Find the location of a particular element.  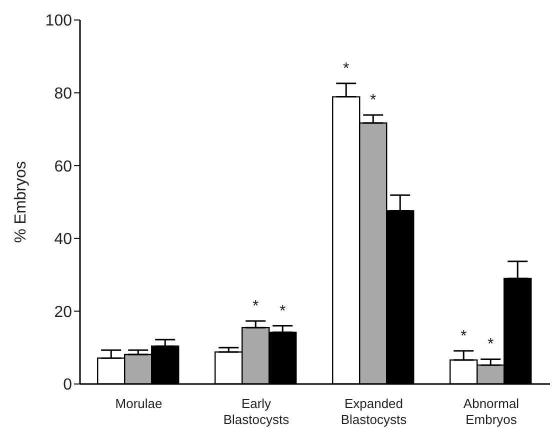

x-tick-label: Expanded Blastocysts is located at coordinates (374, 411).